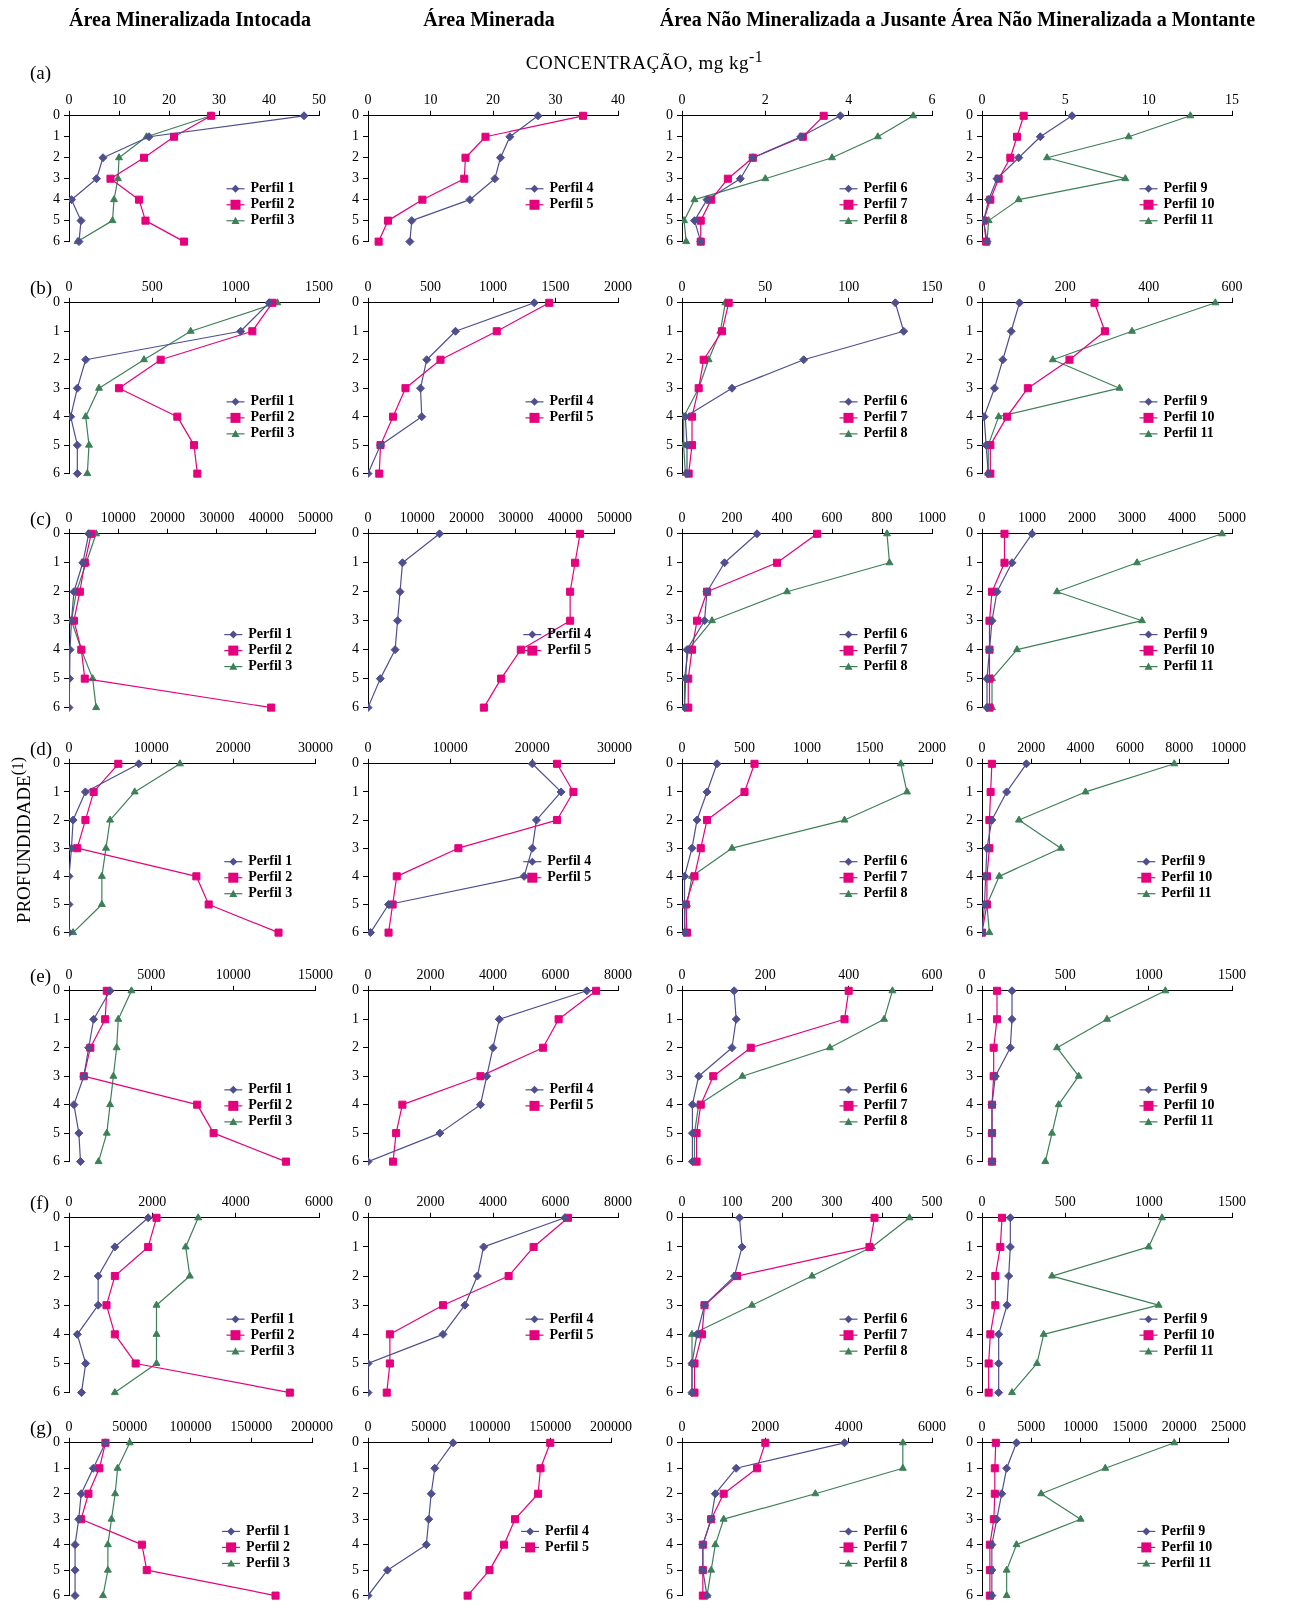  Describe the element at coordinates (1149, 287) in the screenshot. I see `x-tick-label: 400` at that location.